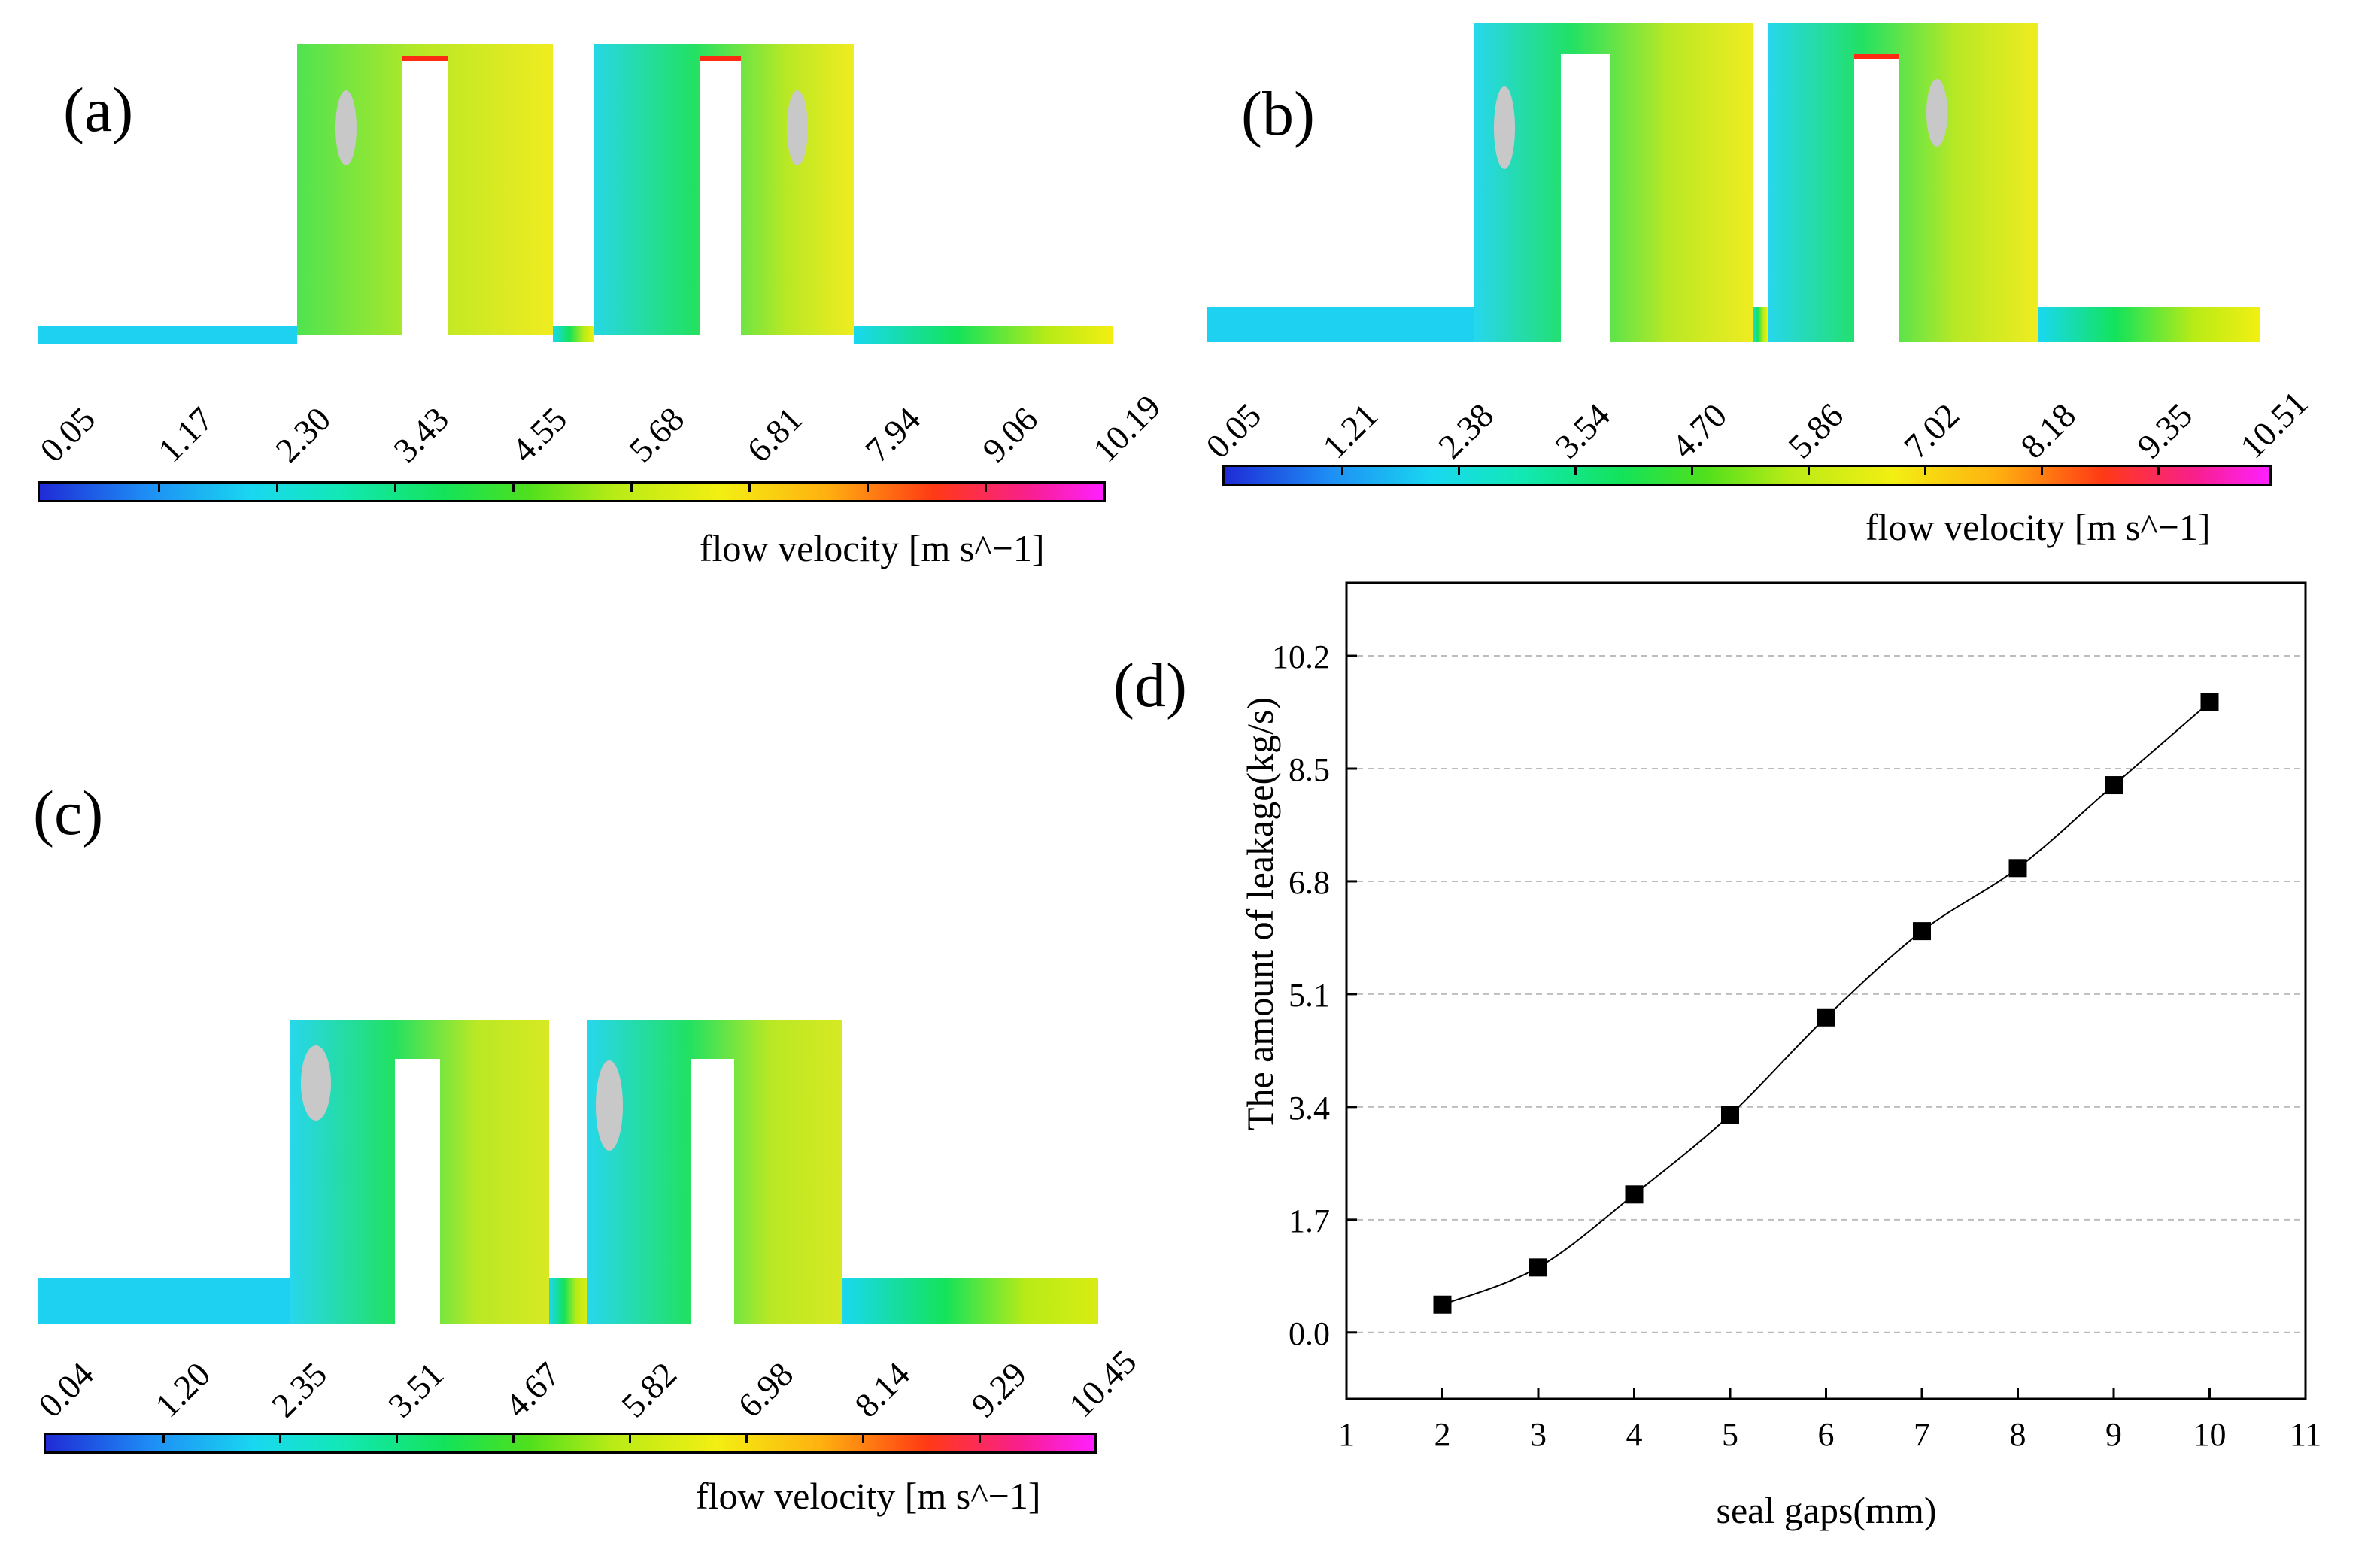 This screenshot has height=1556, width=2380. I want to click on colorbar-a-tick: 10.19, so click(1126, 428).